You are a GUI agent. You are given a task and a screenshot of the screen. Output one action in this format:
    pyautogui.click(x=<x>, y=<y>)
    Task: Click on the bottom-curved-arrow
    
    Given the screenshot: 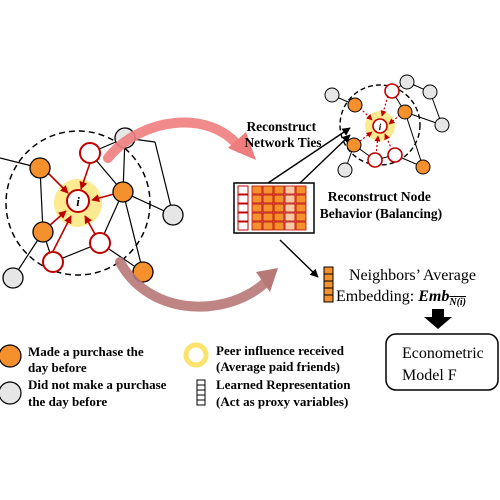 What is the action you would take?
    pyautogui.click(x=194, y=284)
    